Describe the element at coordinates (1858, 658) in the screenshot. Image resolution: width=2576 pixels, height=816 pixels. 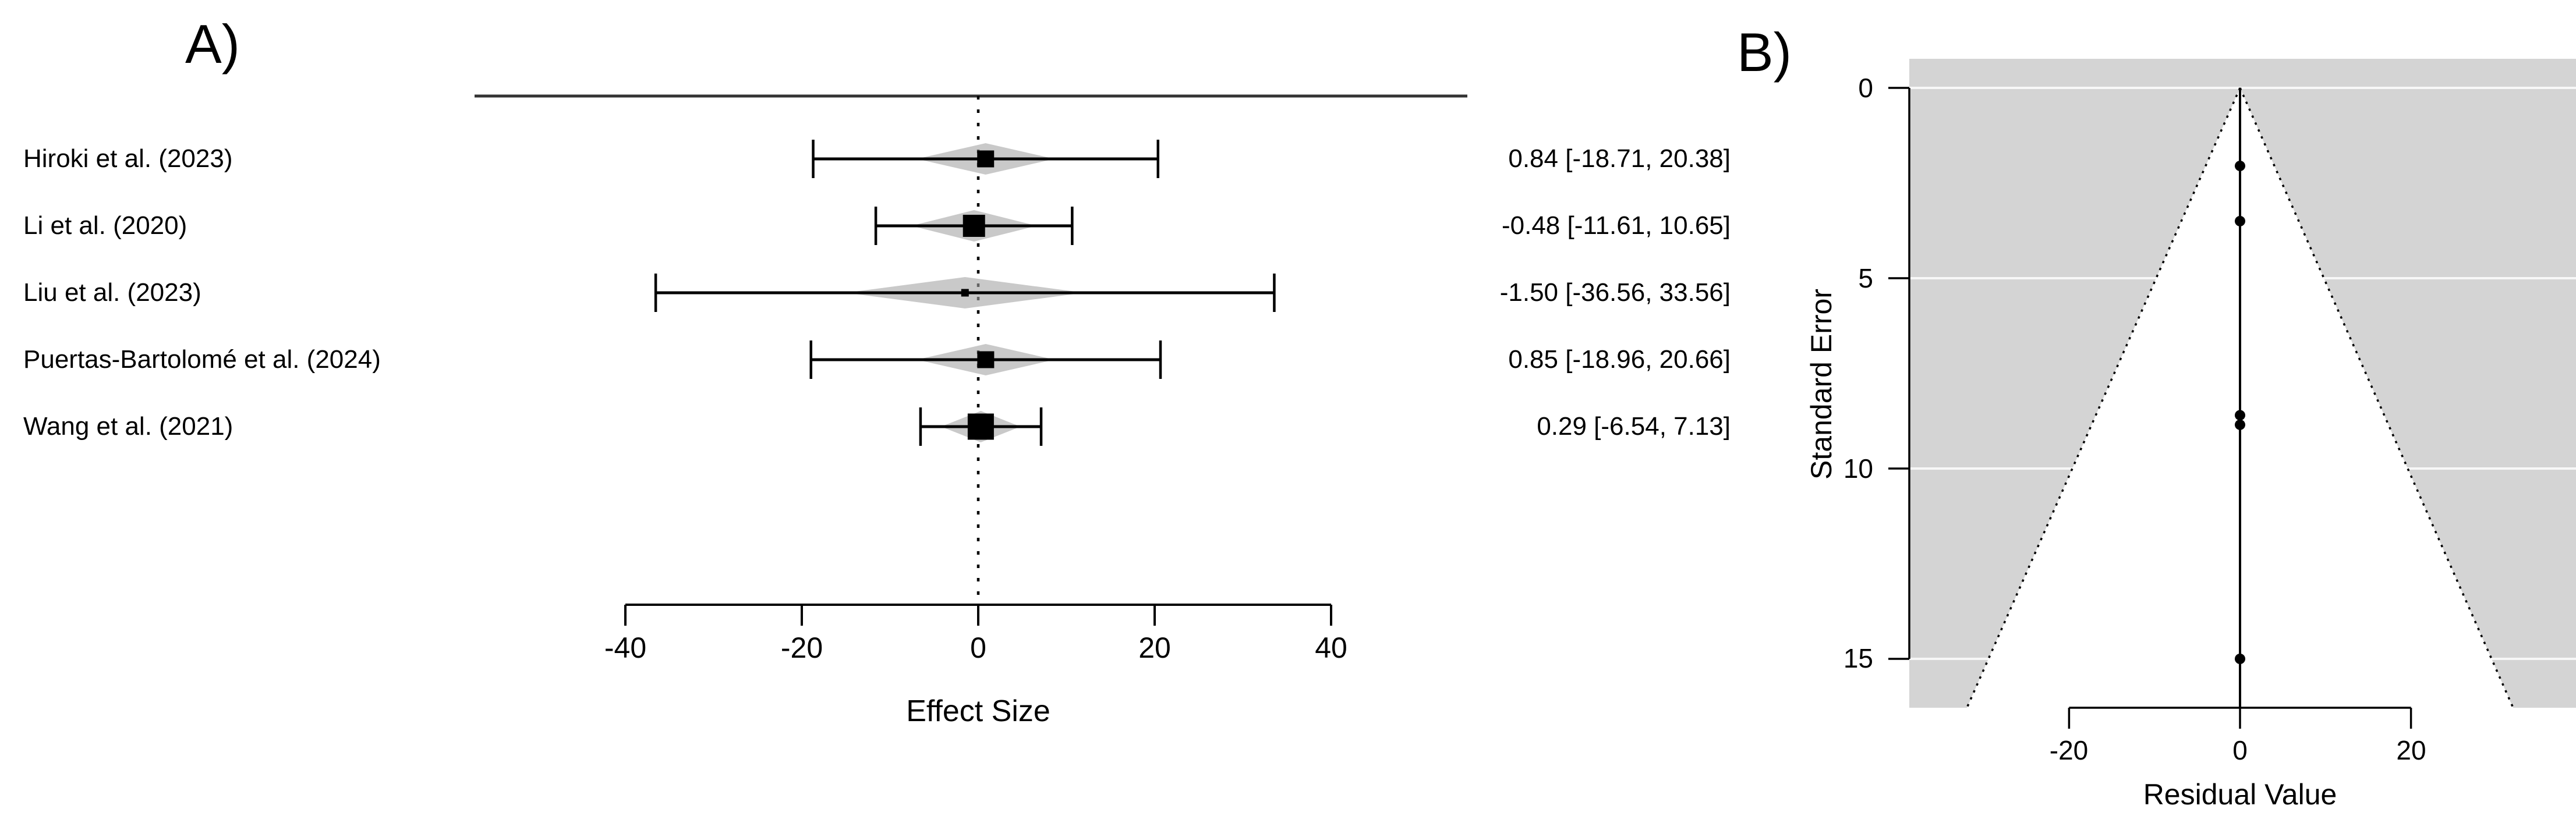
I see `b-ytick-15: 15` at that location.